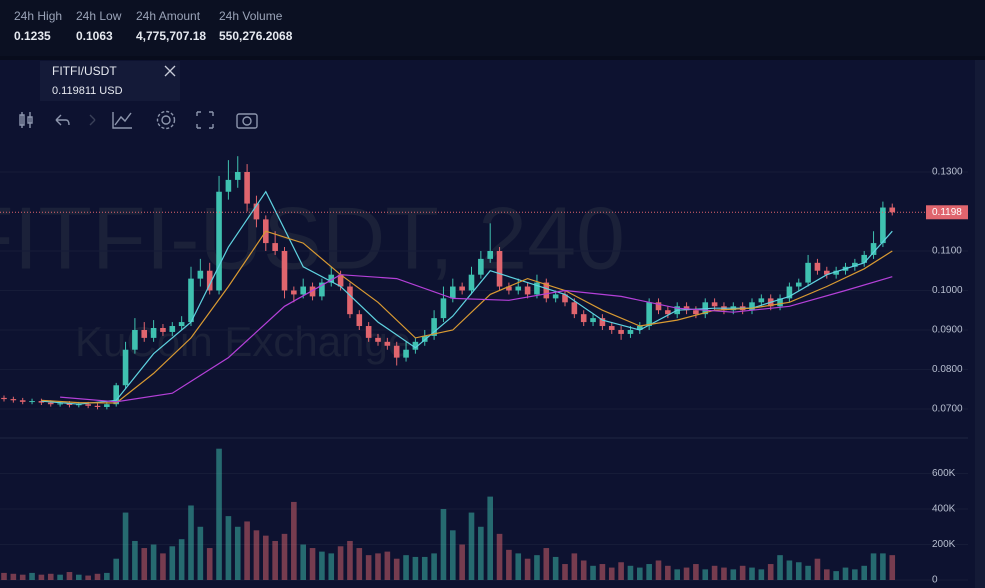 The width and height of the screenshot is (985, 588). I want to click on camera-icon, so click(247, 121).